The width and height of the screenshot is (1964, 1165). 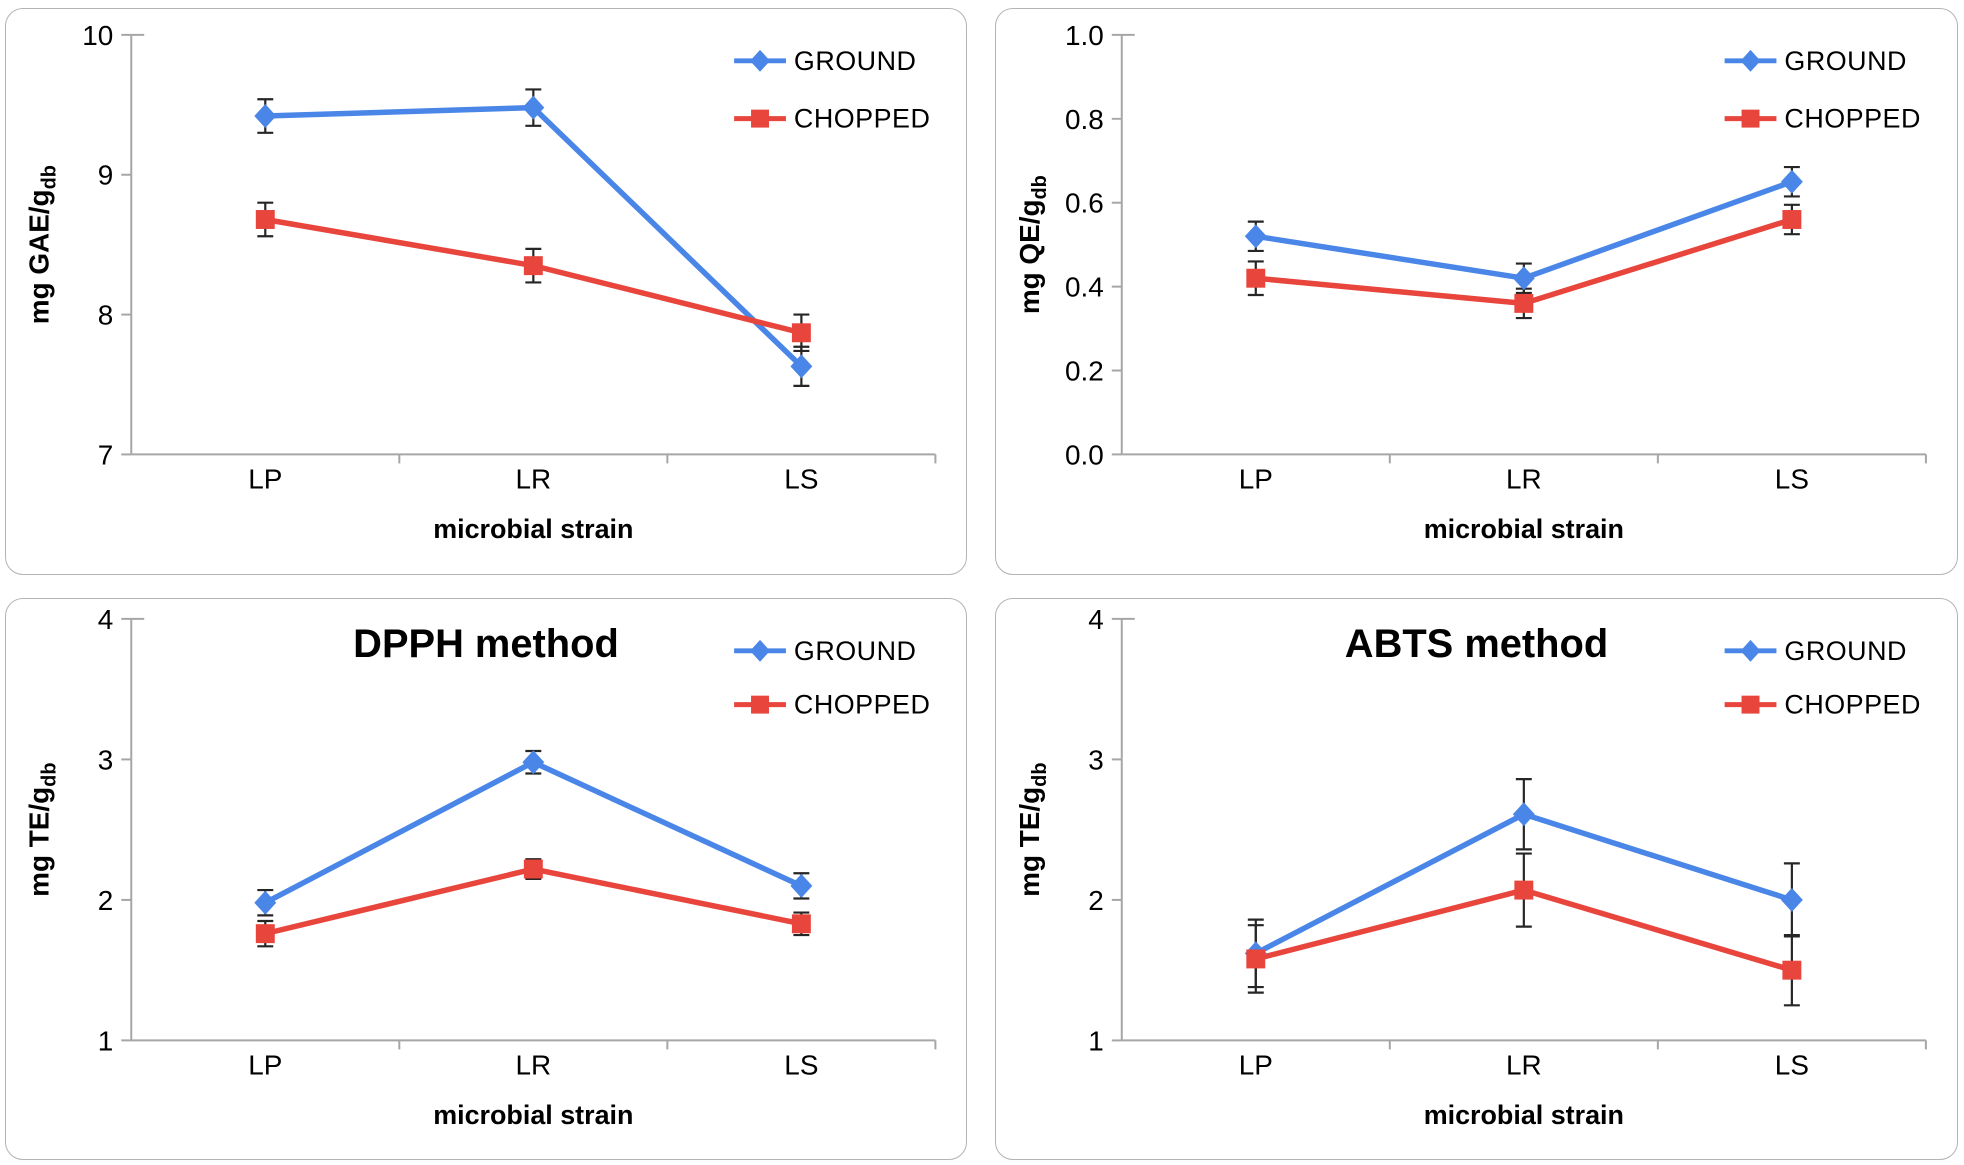 I want to click on chart-title: DPPH method, so click(x=486, y=644).